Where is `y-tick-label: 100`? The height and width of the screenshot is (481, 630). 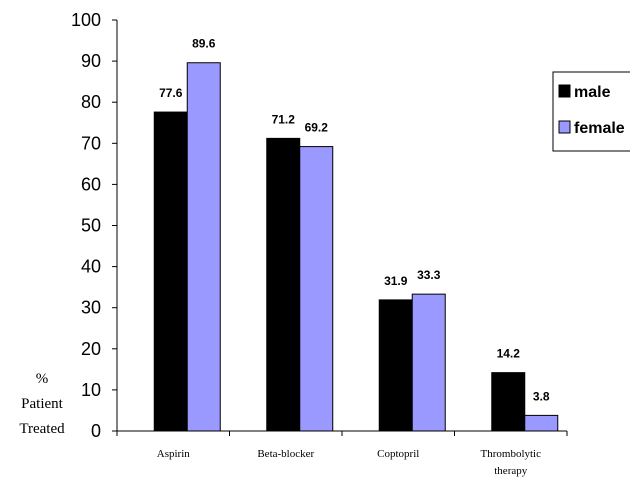 y-tick-label: 100 is located at coordinates (86, 20).